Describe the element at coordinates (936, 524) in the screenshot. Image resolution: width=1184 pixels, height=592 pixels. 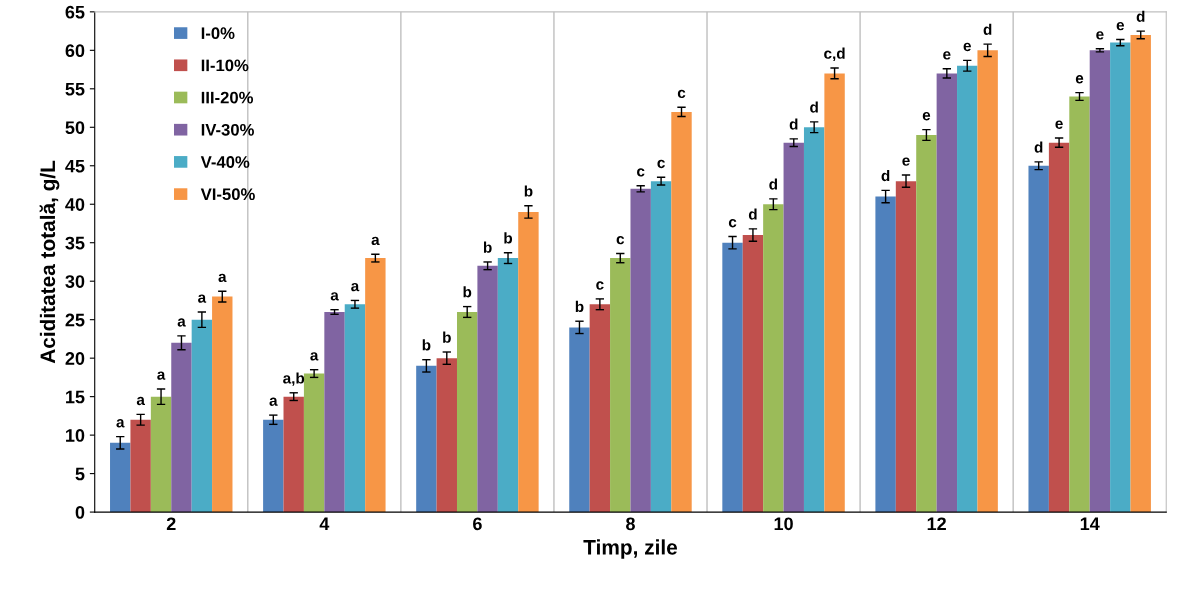
I see `x-tick-label: 12` at that location.